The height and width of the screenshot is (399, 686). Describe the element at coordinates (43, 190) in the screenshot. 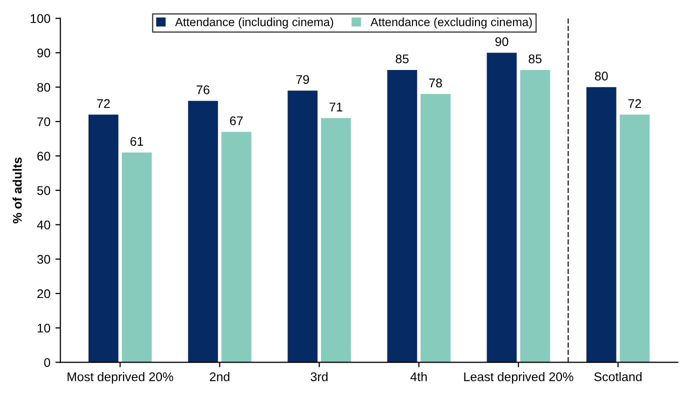

I see `y-tick-label: 50` at that location.